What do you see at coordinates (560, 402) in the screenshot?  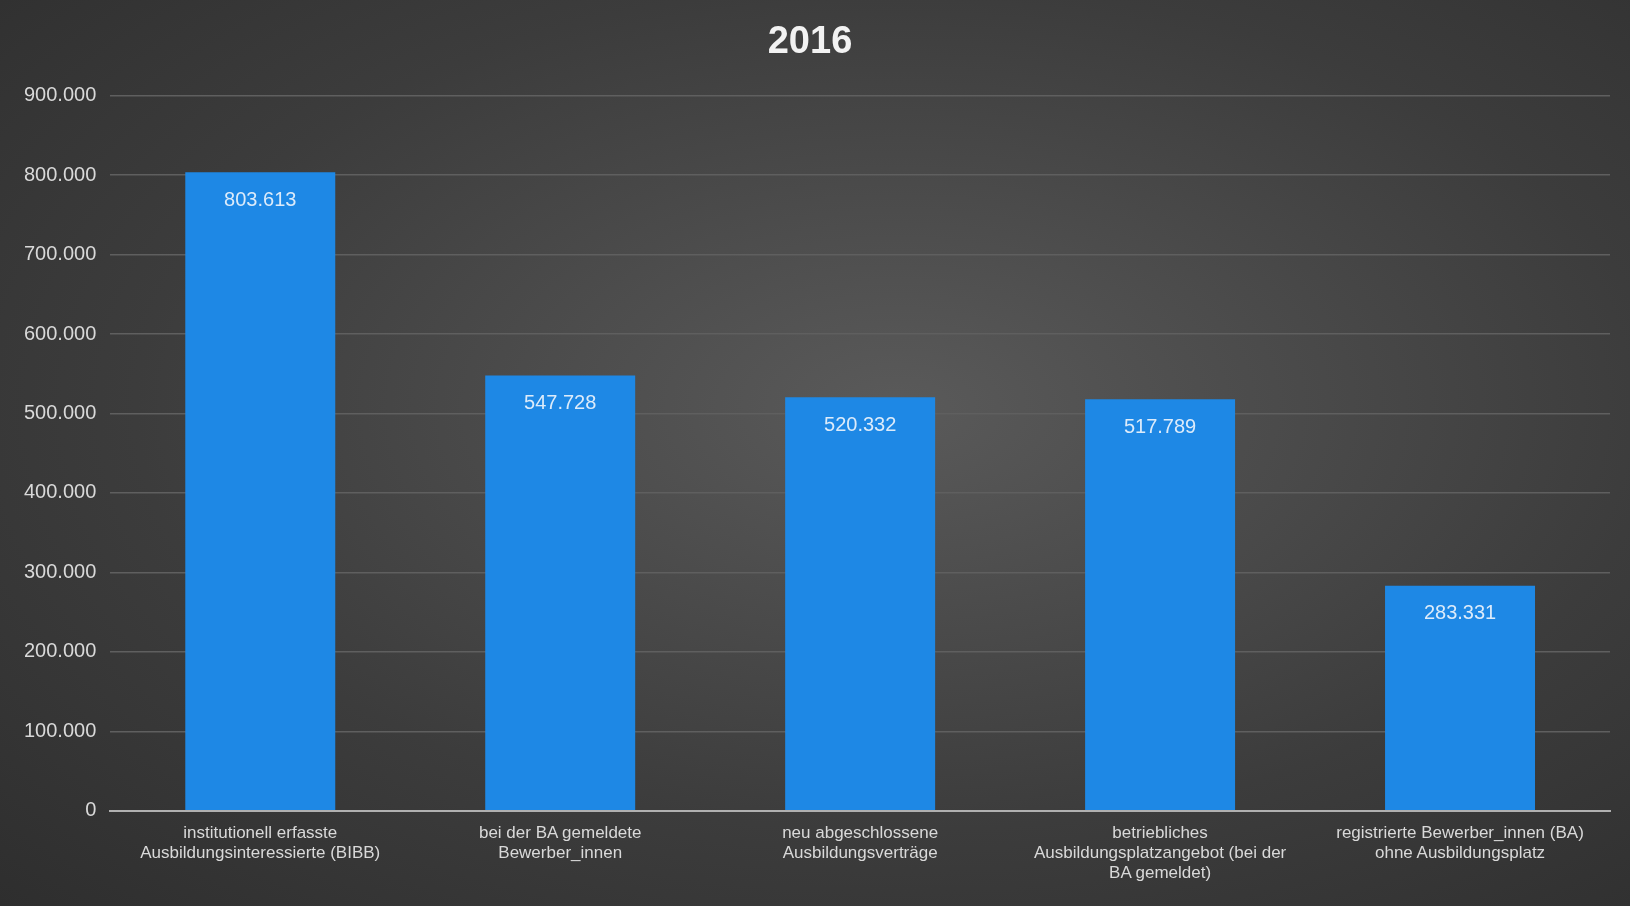 I see `data-label: 547.728` at bounding box center [560, 402].